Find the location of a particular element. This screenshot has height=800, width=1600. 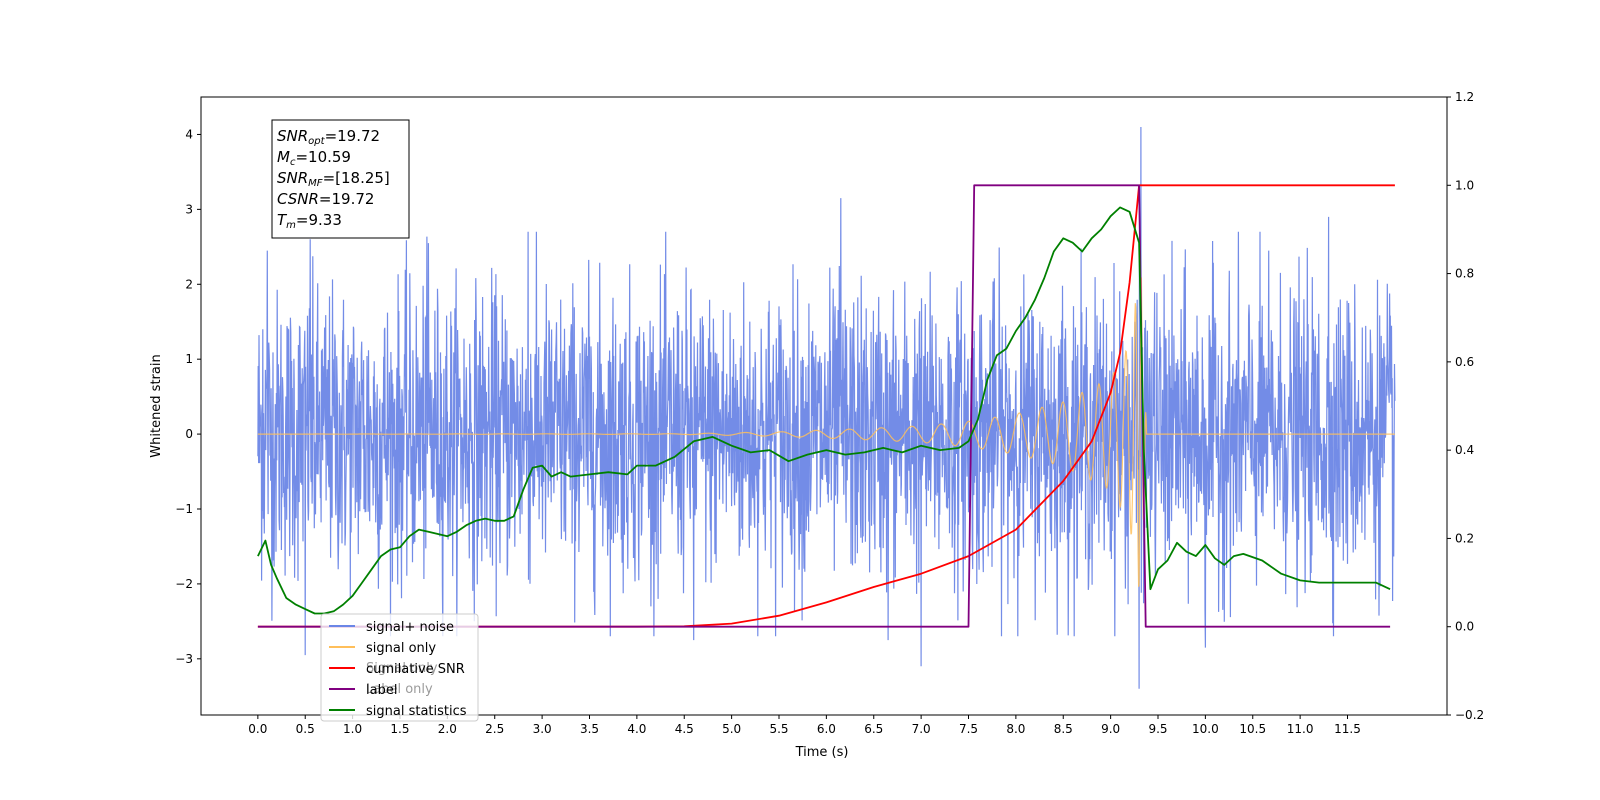

y-tick-label: −2 is located at coordinates (184, 584).